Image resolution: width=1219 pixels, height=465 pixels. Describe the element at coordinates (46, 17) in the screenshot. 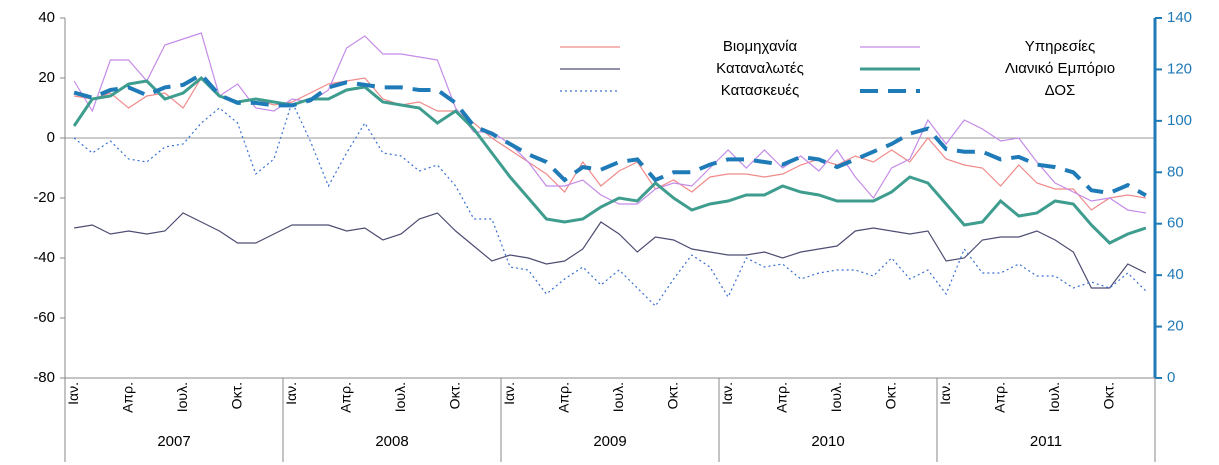

I see `y-tick-label: 40` at that location.